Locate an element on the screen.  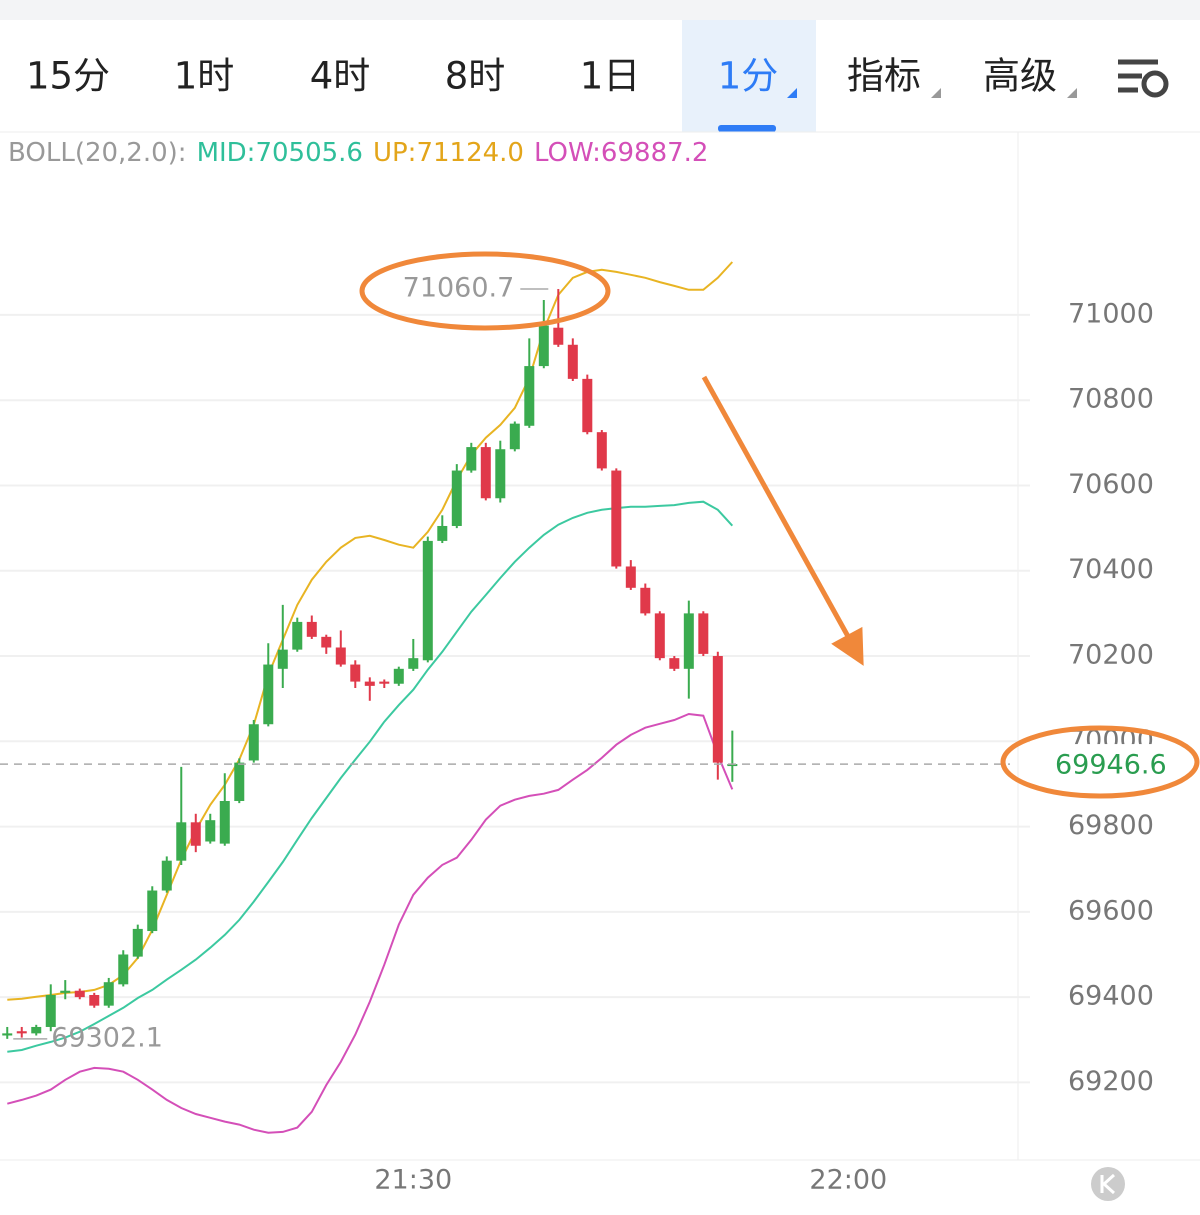
tab: 8时 is located at coordinates (475, 76).